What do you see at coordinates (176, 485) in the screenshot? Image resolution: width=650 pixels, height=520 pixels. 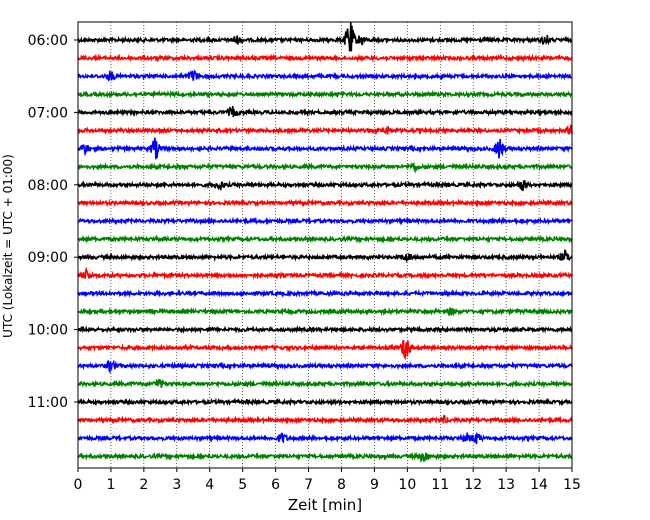 I see `x-tick-label: 3` at bounding box center [176, 485].